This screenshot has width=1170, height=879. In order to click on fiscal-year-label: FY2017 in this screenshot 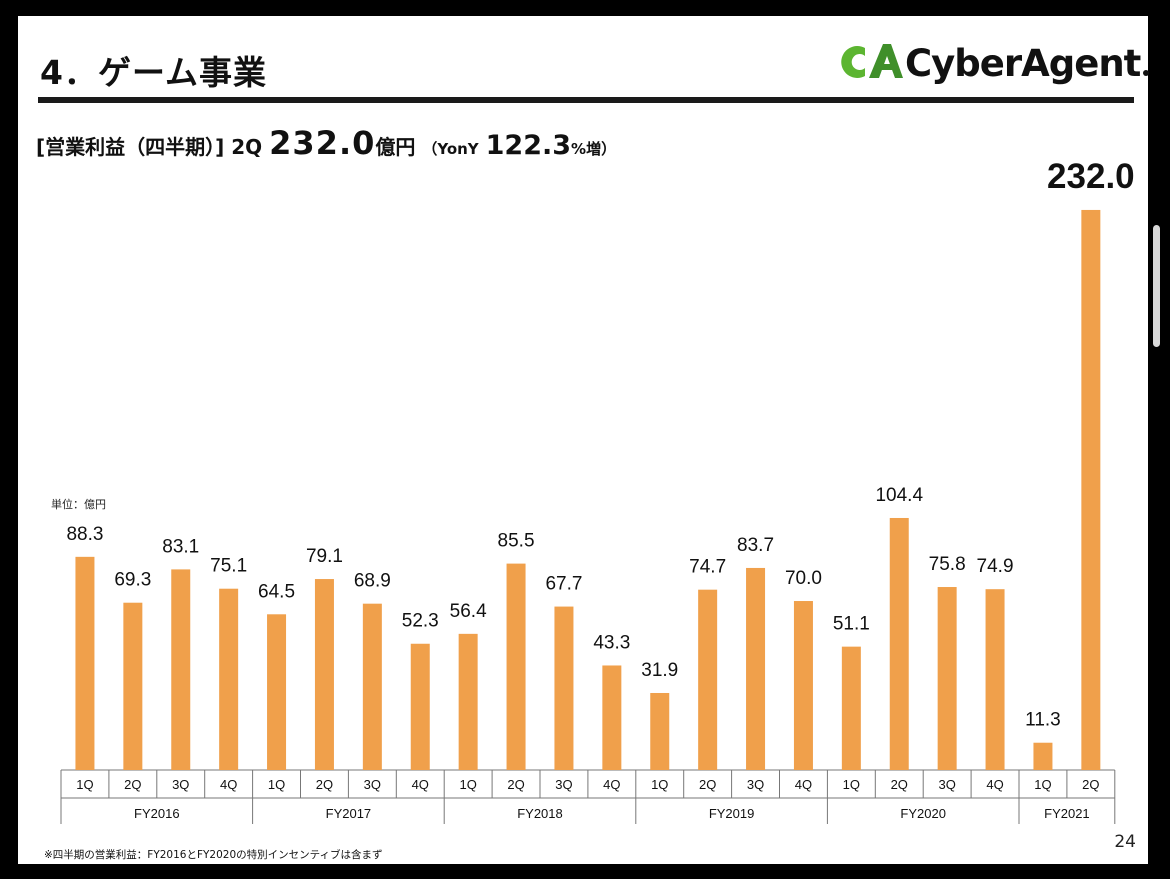, I will do `click(349, 813)`.